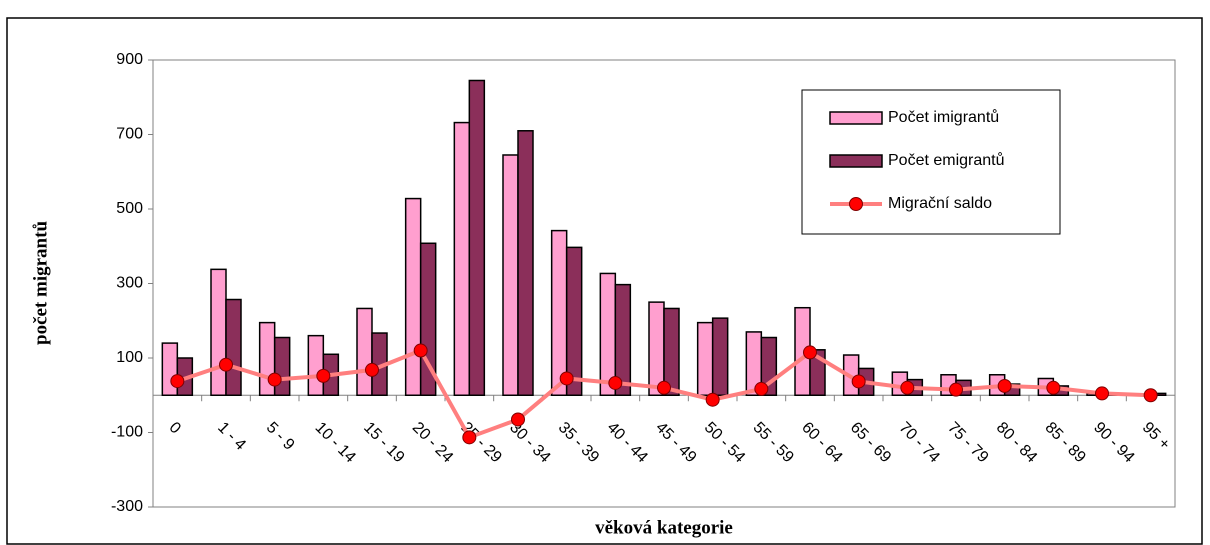 The image size is (1210, 545). I want to click on legend-marker, so click(856, 204).